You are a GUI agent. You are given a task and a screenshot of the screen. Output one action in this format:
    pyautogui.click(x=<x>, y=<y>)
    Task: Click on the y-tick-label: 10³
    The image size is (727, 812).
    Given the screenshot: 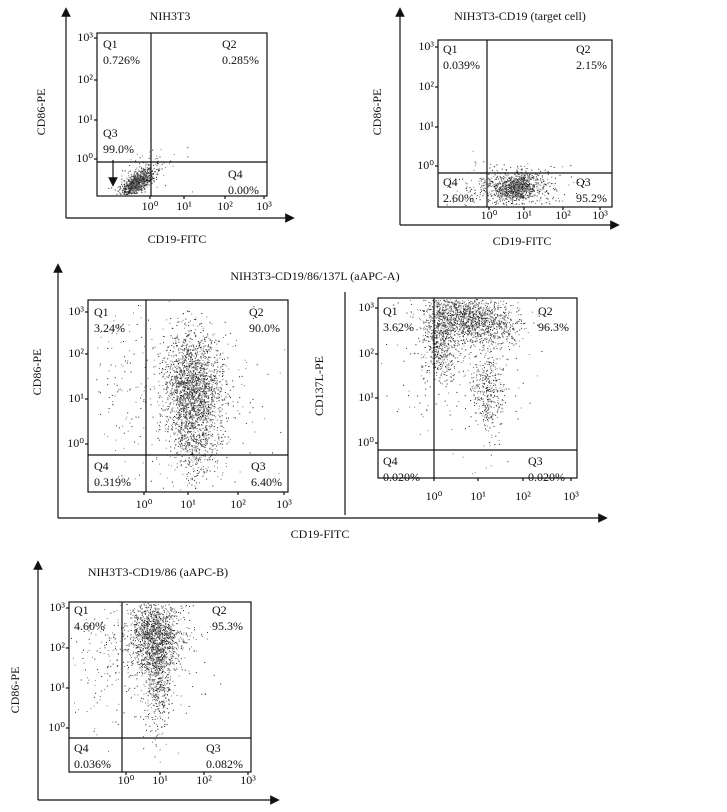 What is the action you would take?
    pyautogui.click(x=85, y=37)
    